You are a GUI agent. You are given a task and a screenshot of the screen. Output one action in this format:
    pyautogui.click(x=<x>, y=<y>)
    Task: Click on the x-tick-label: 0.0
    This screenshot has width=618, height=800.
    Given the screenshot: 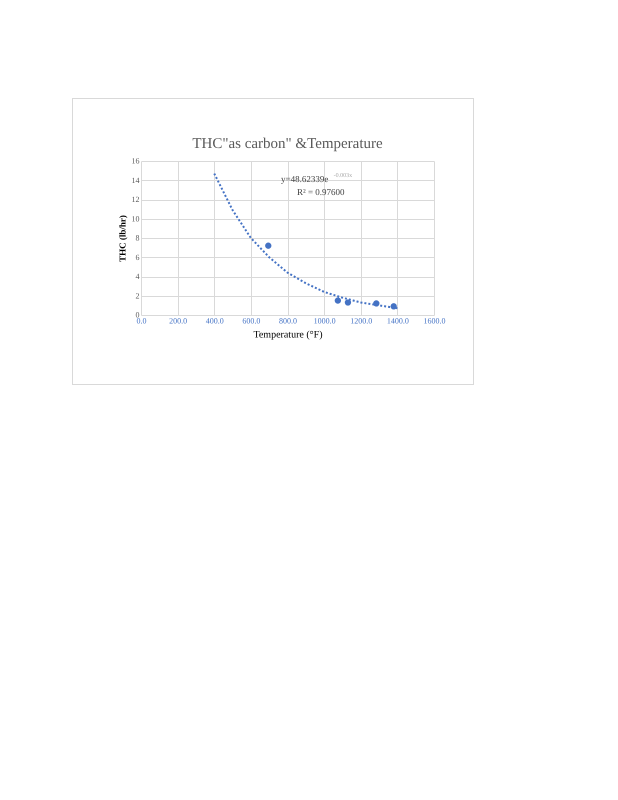 What is the action you would take?
    pyautogui.click(x=141, y=321)
    